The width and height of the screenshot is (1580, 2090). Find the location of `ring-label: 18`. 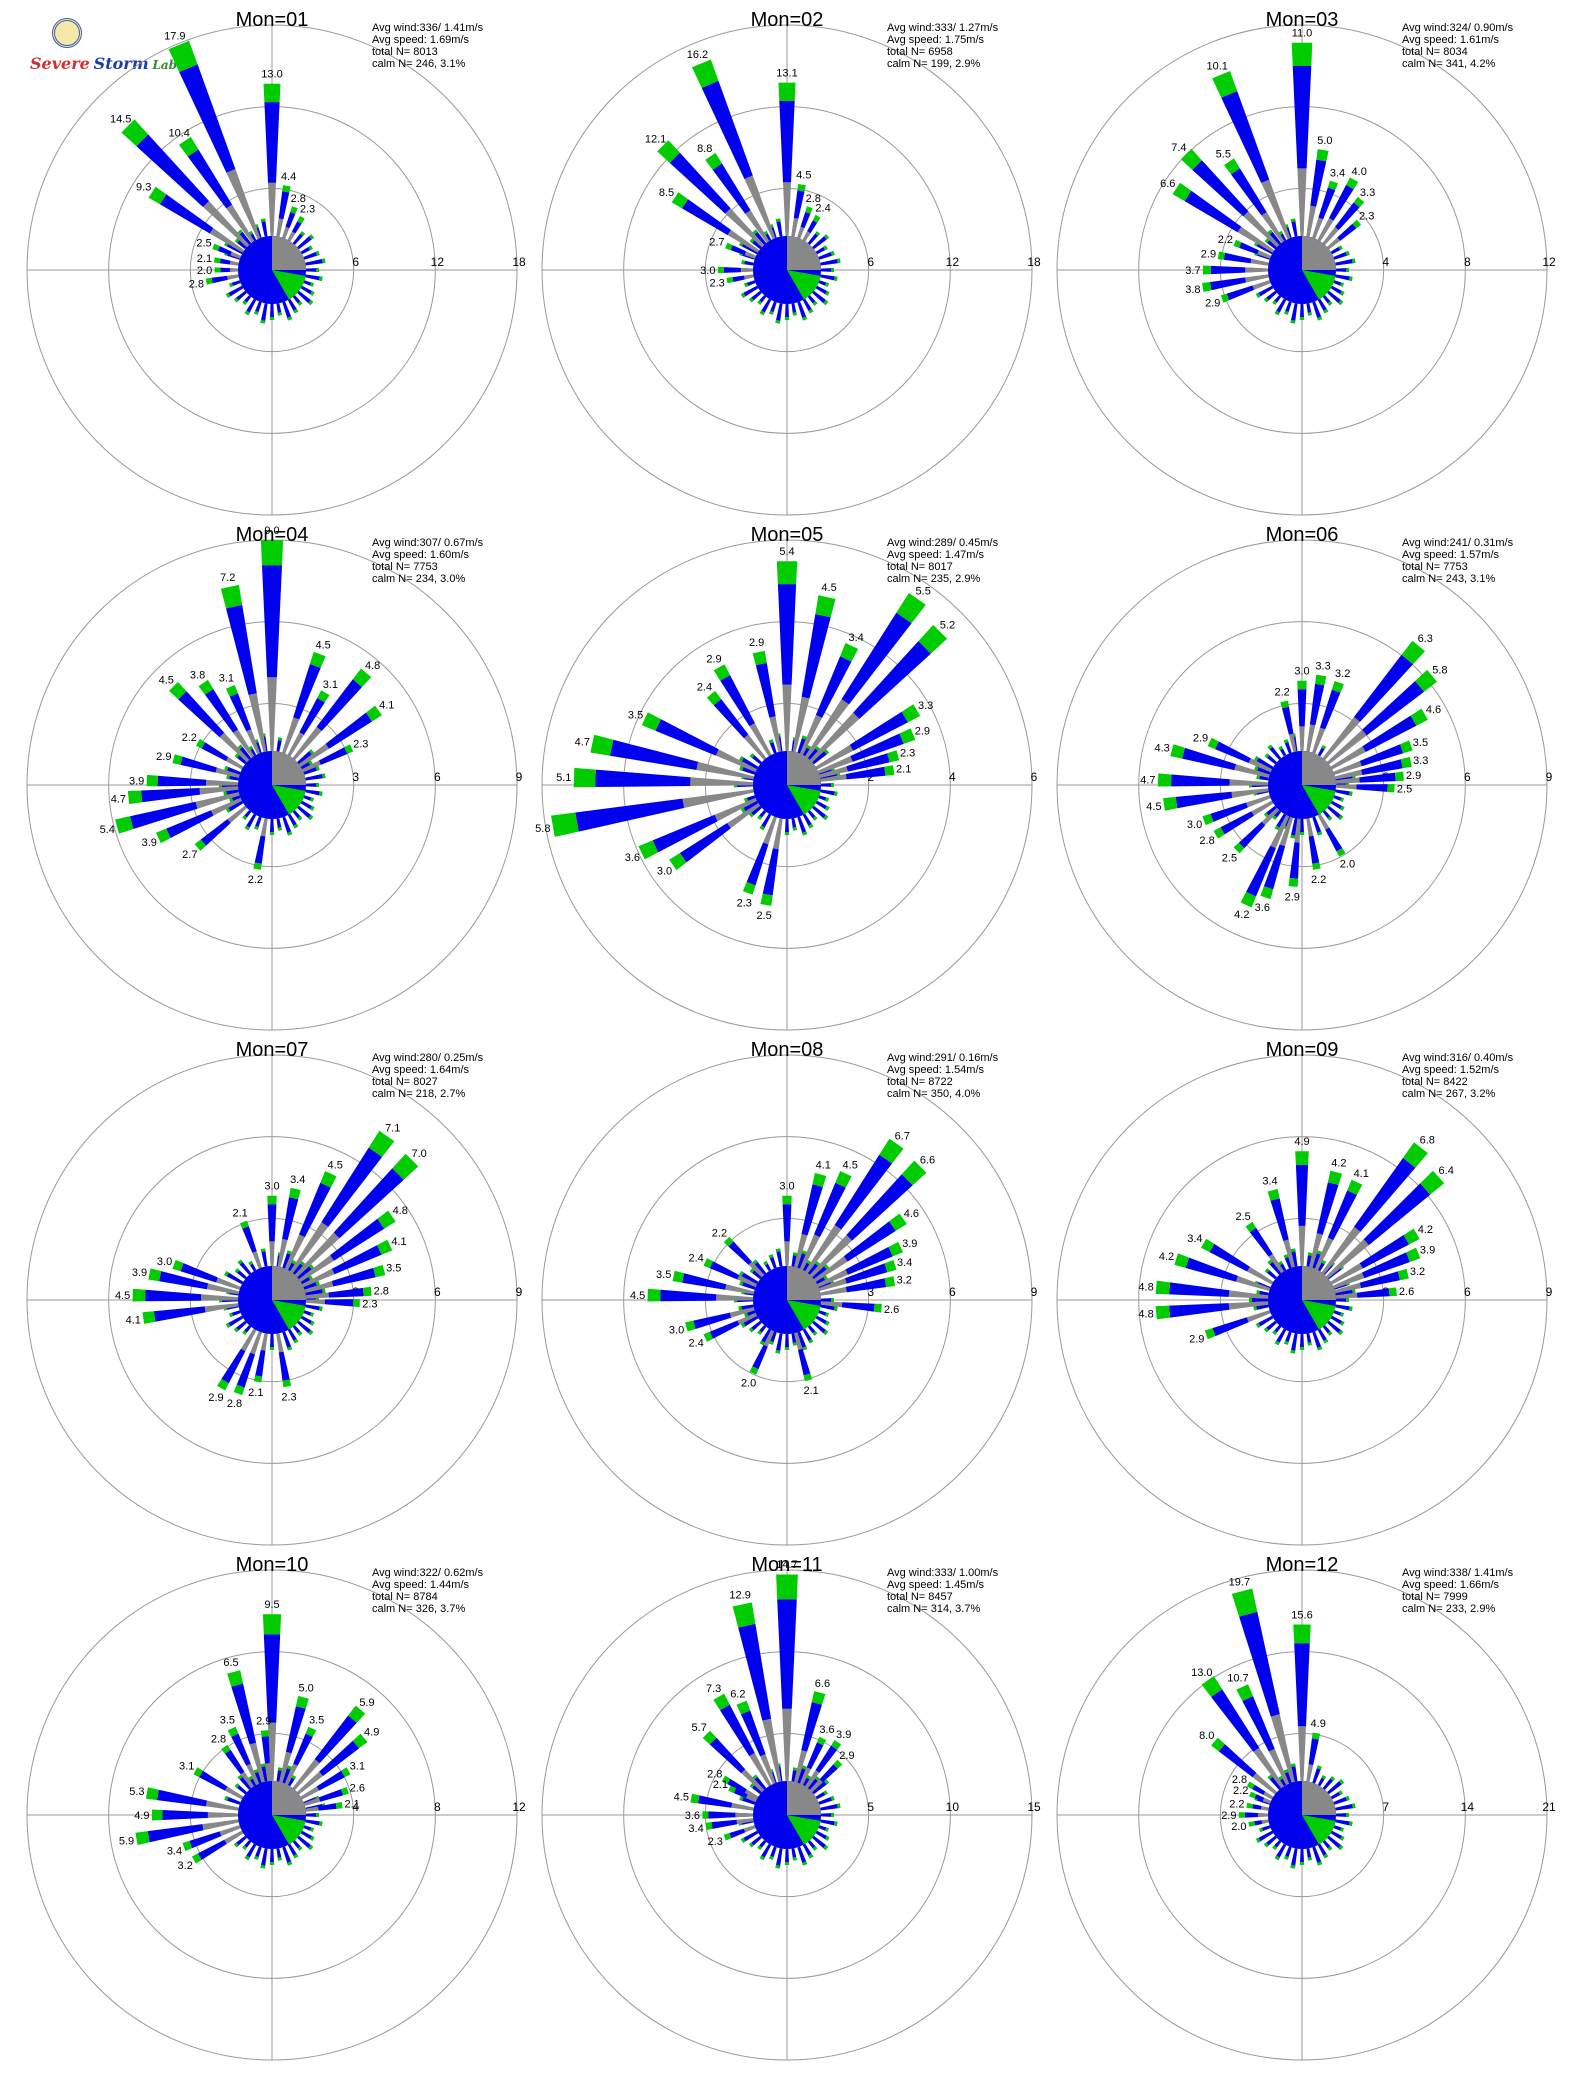

ring-label: 18 is located at coordinates (1034, 262).